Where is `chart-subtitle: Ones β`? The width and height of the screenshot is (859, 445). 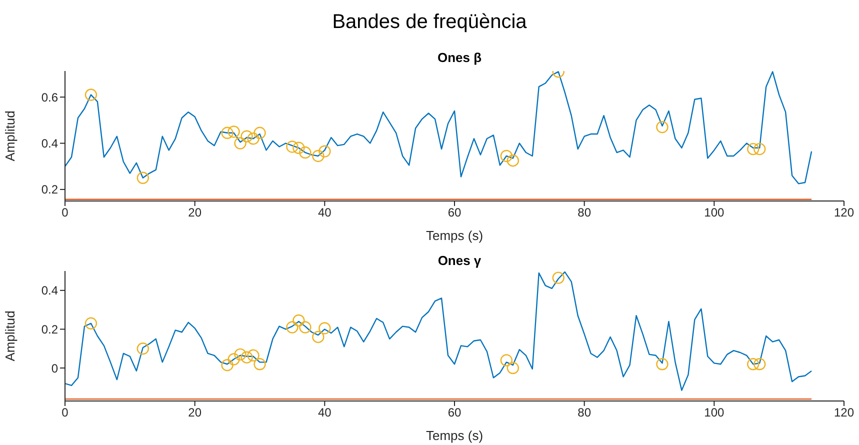 chart-subtitle: Ones β is located at coordinates (459, 58).